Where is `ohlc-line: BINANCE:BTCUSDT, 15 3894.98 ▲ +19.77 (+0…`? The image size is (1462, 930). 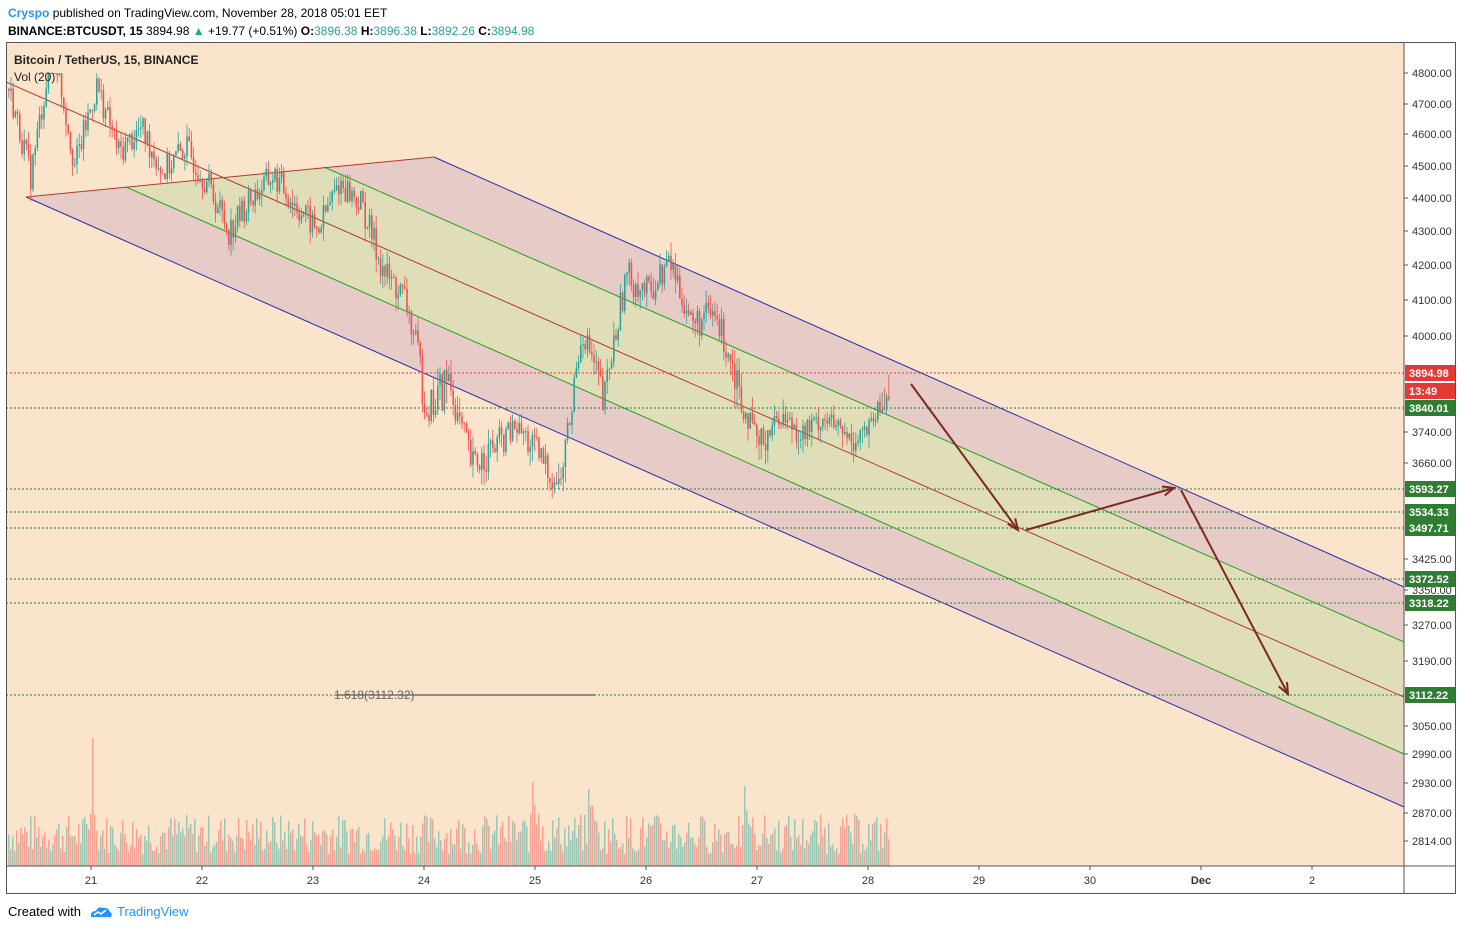 ohlc-line: BINANCE:BTCUSDT, 15 3894.98 ▲ +19.77 (+0… is located at coordinates (271, 31).